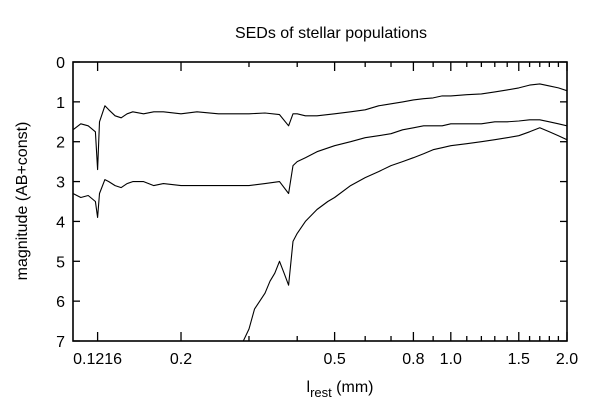 This screenshot has width=600, height=420. I want to click on x-tick-label: 0.1216, so click(97, 359).